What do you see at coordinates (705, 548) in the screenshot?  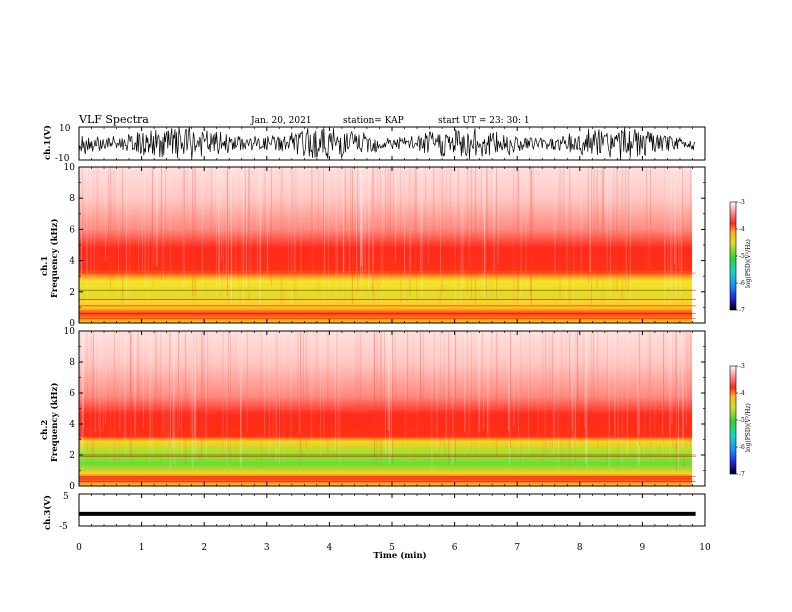 I see `x-tick-label: 10` at bounding box center [705, 548].